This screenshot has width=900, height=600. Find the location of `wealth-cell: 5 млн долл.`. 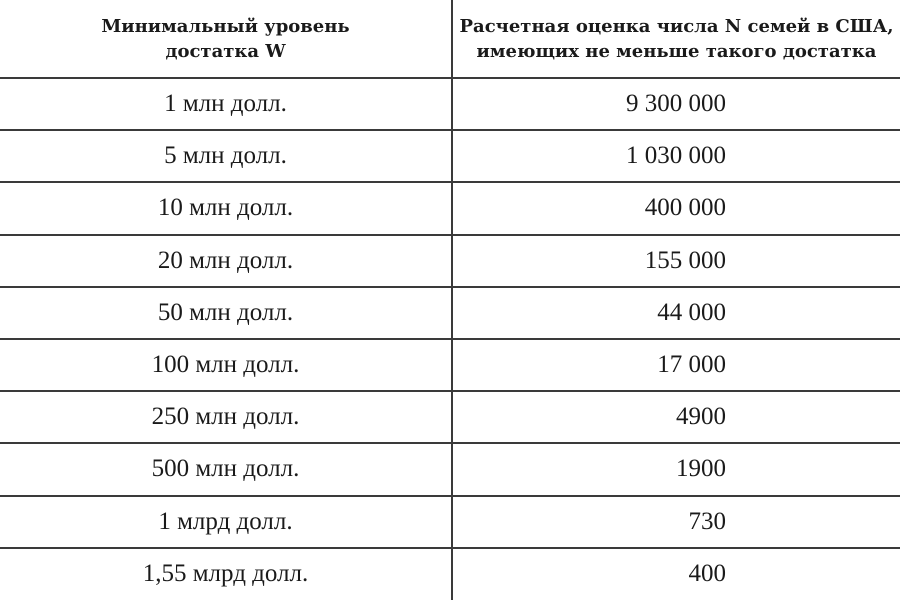

wealth-cell: 5 млн долл. is located at coordinates (226, 156).